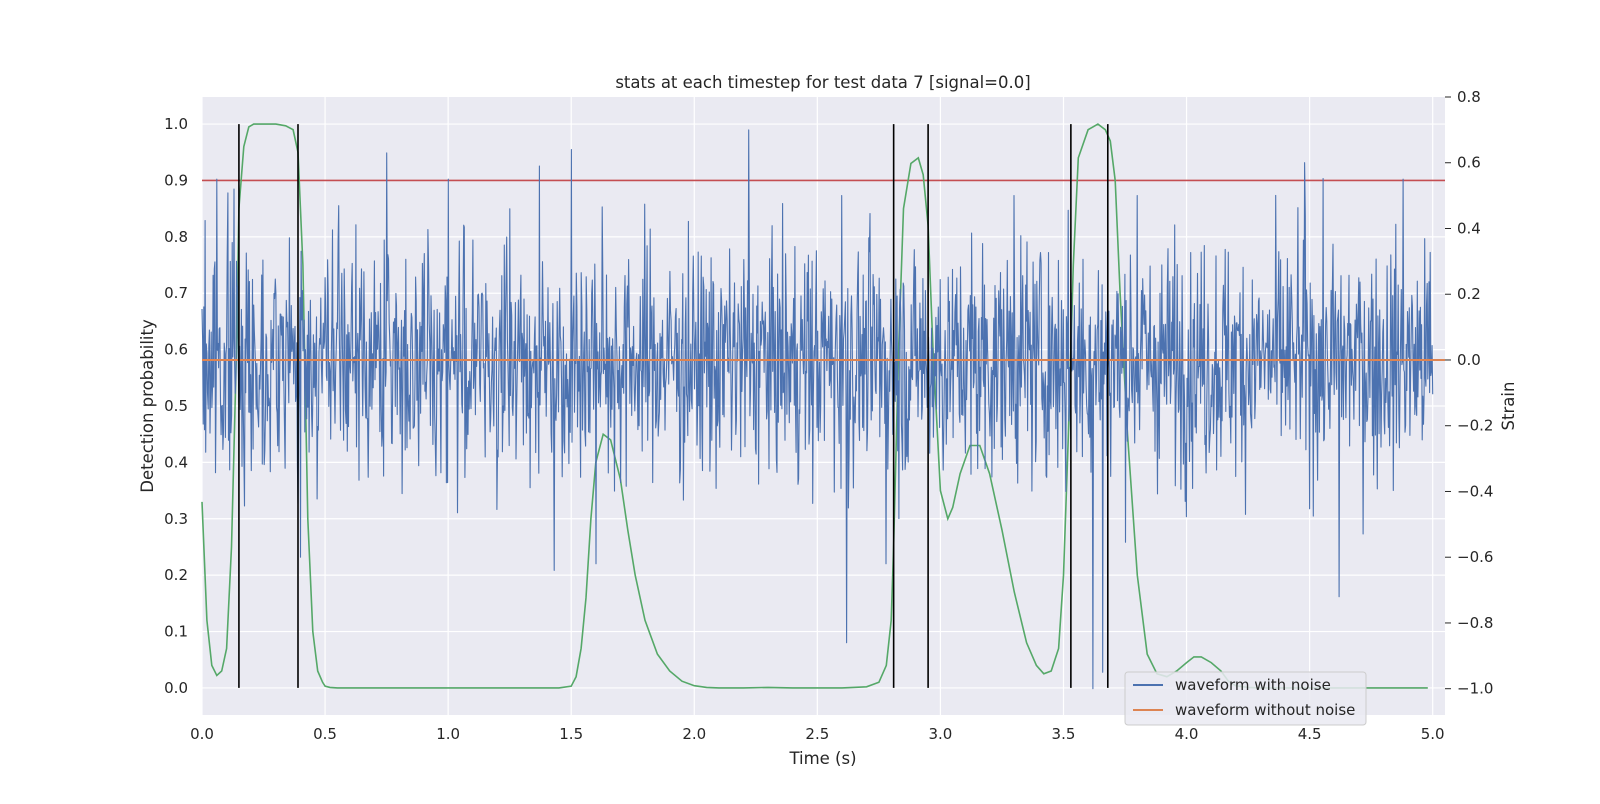 This screenshot has width=1600, height=804. I want to click on x-tick-label: 1.5, so click(571, 734).